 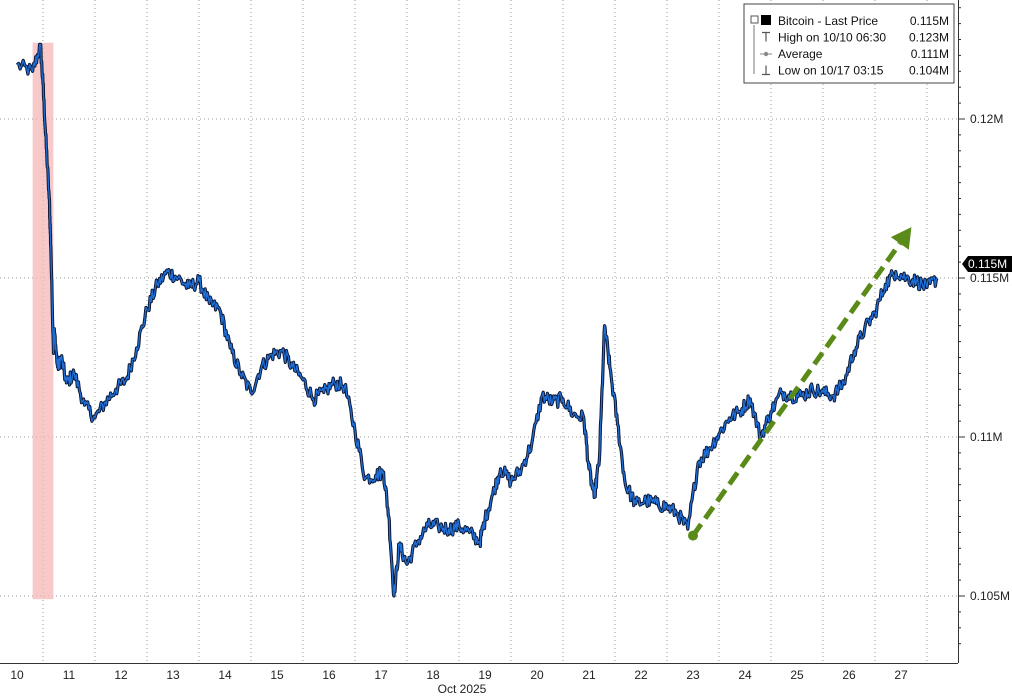 What do you see at coordinates (745, 675) in the screenshot?
I see `x-tick-label: 24` at bounding box center [745, 675].